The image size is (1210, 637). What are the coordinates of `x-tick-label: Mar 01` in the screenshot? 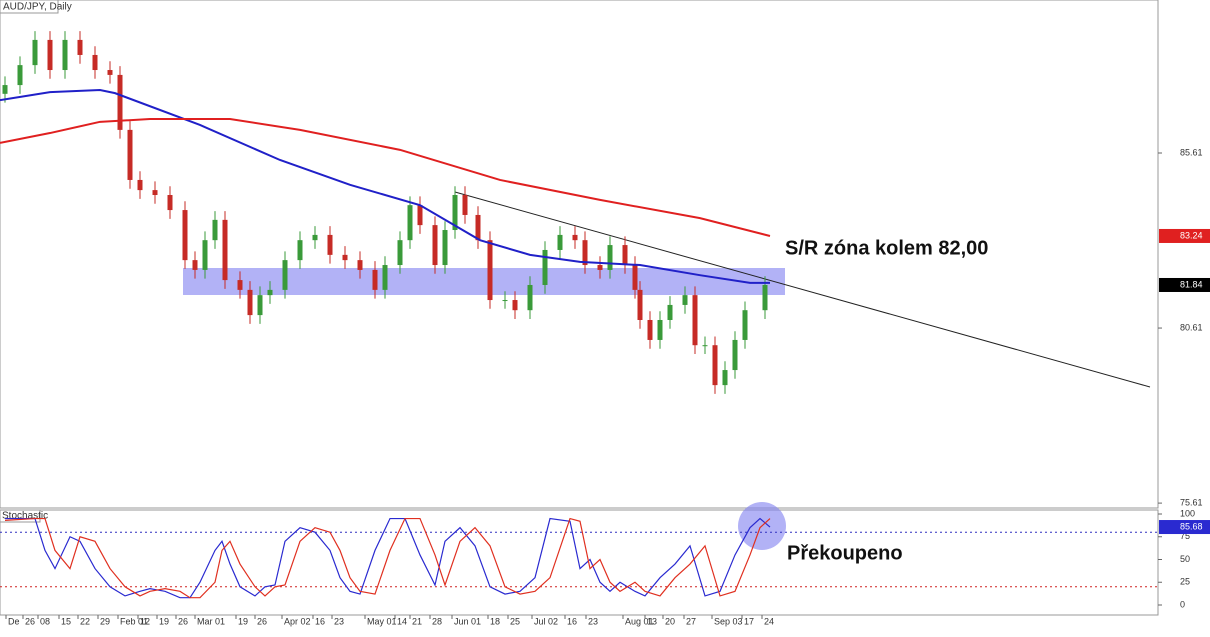 It's located at (211, 621).